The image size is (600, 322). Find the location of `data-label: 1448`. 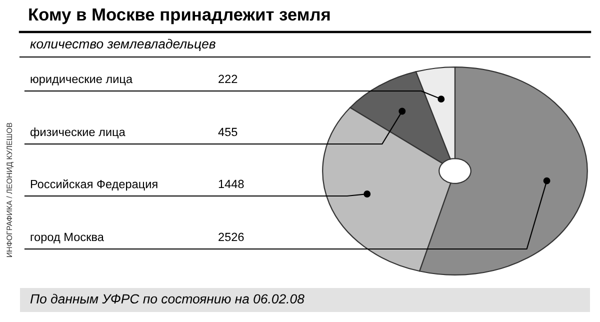

data-label: 1448 is located at coordinates (231, 184).